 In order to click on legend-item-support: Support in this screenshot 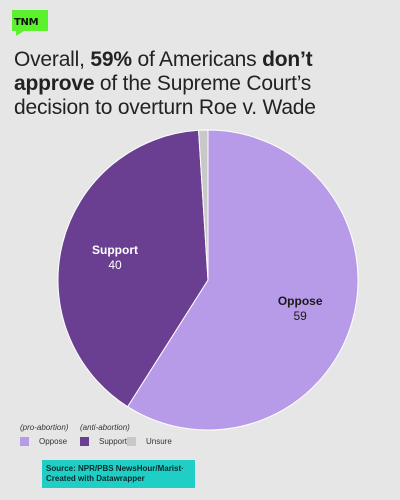, I will do `click(103, 441)`.